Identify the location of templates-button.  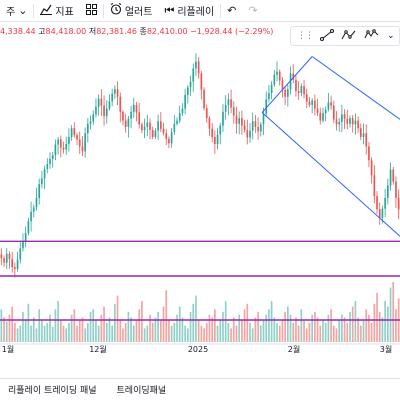
(91, 11).